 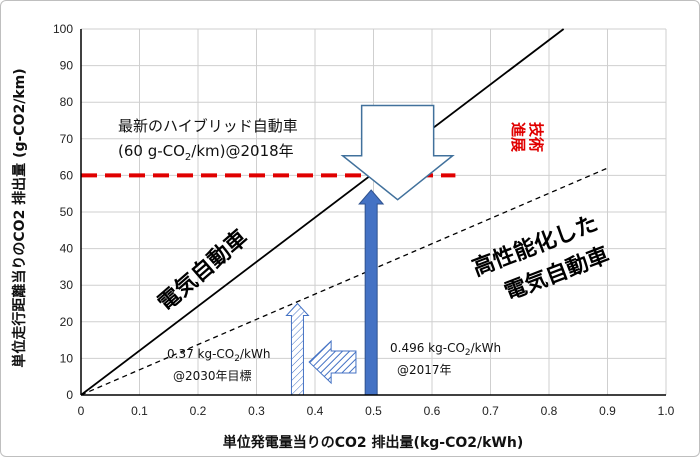 What do you see at coordinates (518, 137) in the screenshot?
I see `progress-label-line2: 進展` at bounding box center [518, 137].